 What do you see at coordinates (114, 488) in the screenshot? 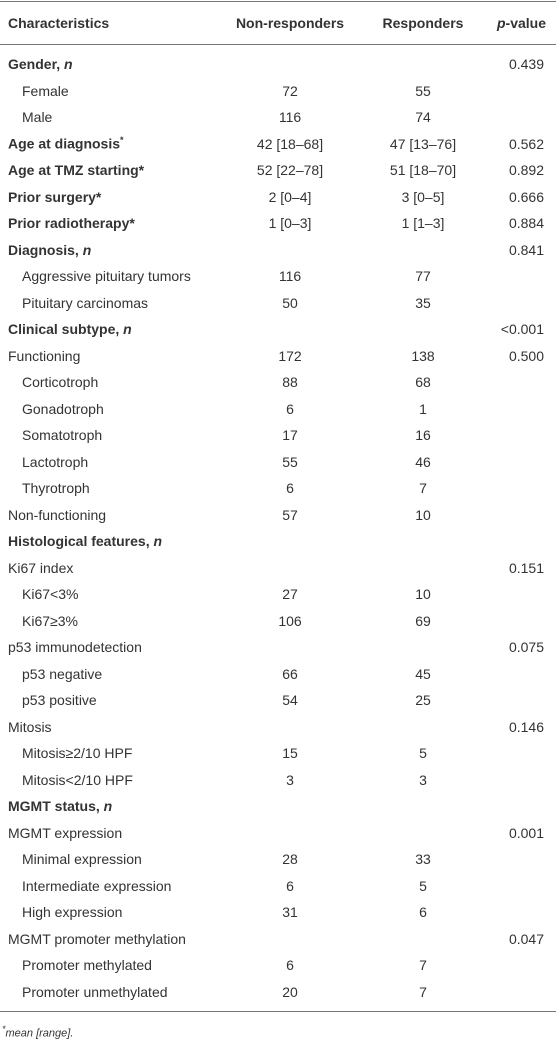
I see `row-label: Thyrotroph` at bounding box center [114, 488].